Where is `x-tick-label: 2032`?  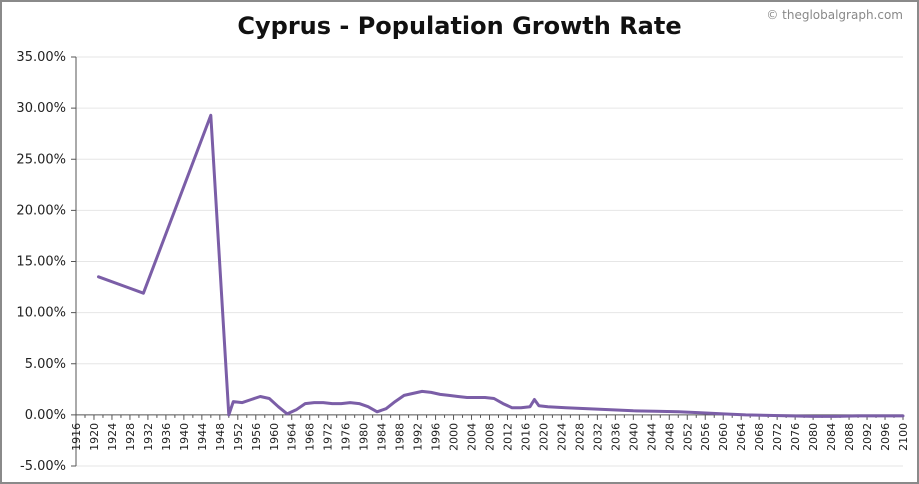 x-tick-label: 2032 is located at coordinates (597, 437).